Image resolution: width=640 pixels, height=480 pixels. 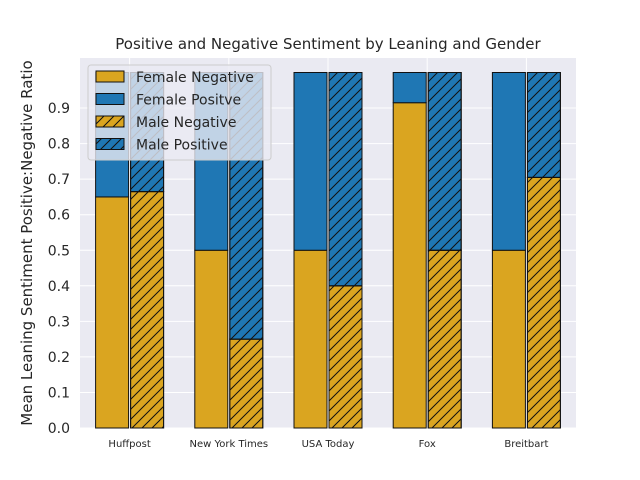 I want to click on y-tick-label: 0.8, so click(x=59, y=145).